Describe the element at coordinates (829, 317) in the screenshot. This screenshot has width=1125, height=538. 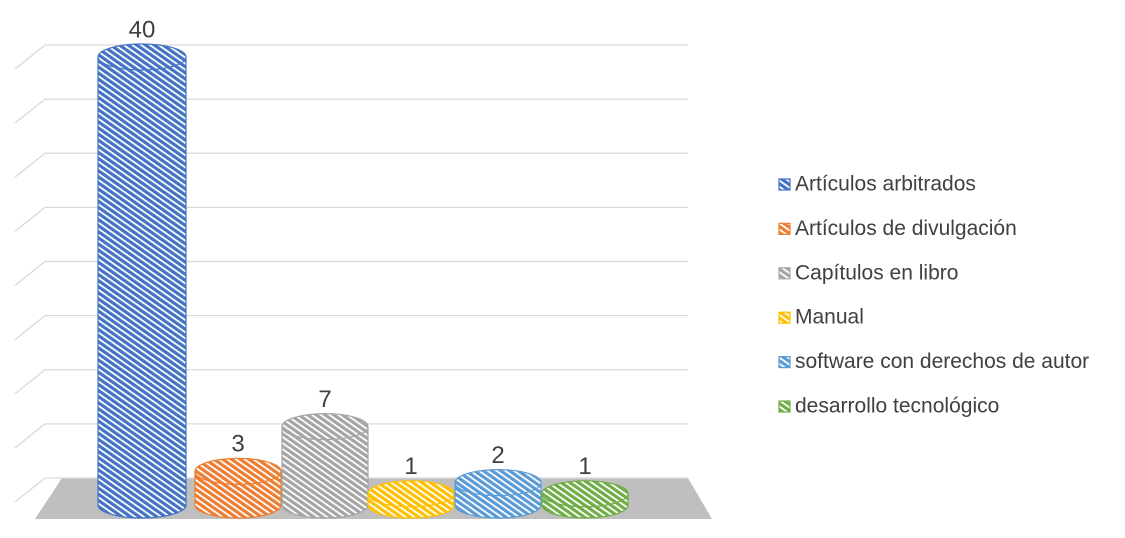
I see `legend-label: Manual` at that location.